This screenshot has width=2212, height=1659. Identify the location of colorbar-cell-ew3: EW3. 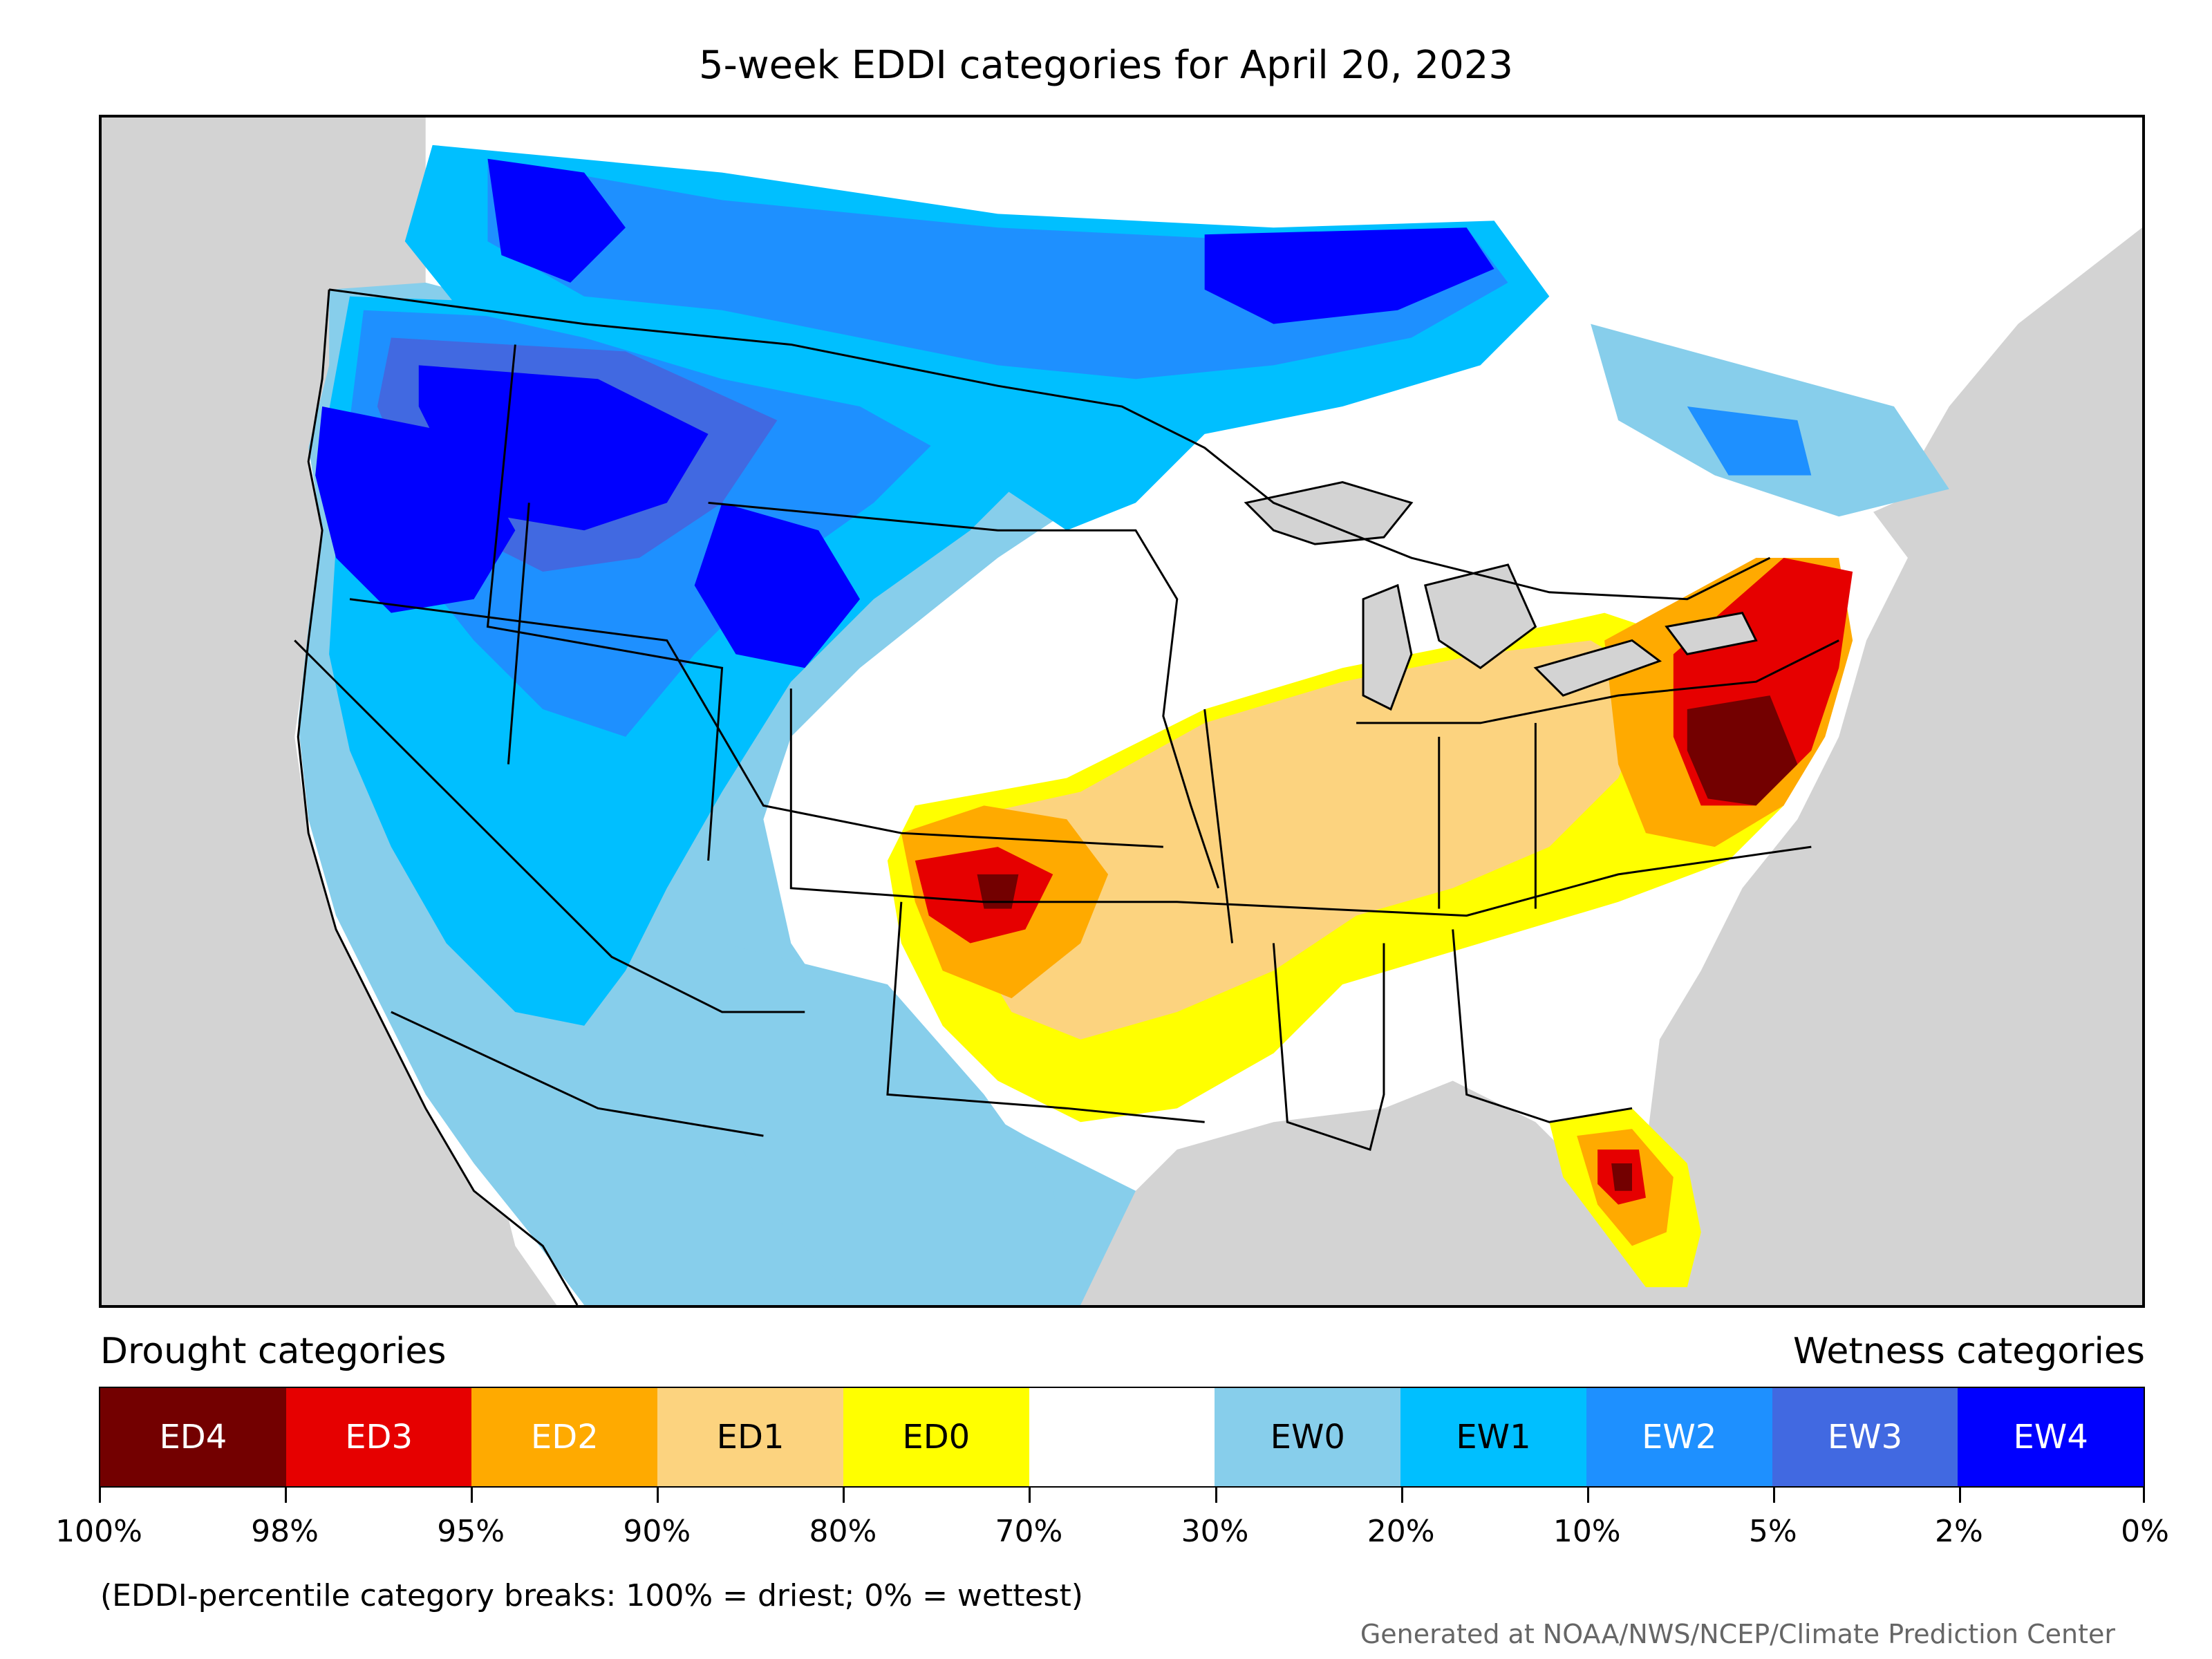
(1865, 1437).